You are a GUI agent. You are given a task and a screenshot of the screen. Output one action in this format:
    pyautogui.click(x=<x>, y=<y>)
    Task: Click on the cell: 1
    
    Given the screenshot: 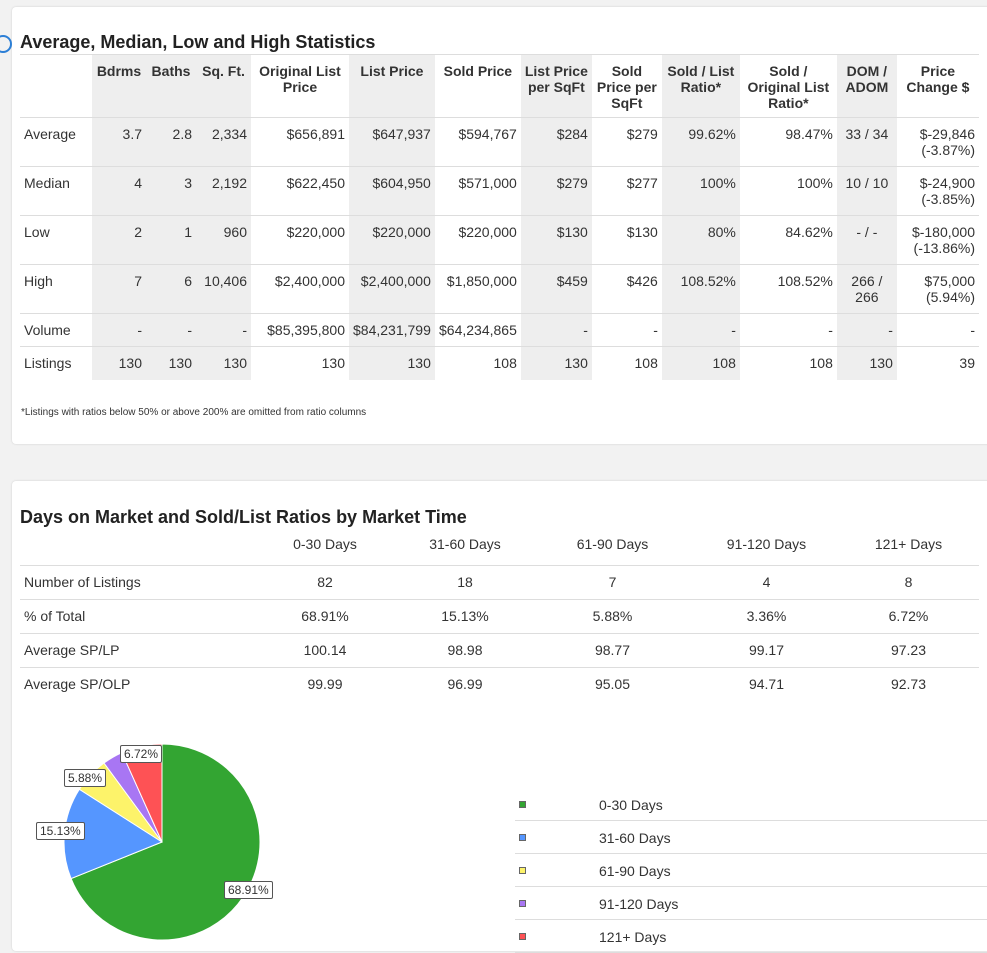 What is the action you would take?
    pyautogui.click(x=171, y=240)
    